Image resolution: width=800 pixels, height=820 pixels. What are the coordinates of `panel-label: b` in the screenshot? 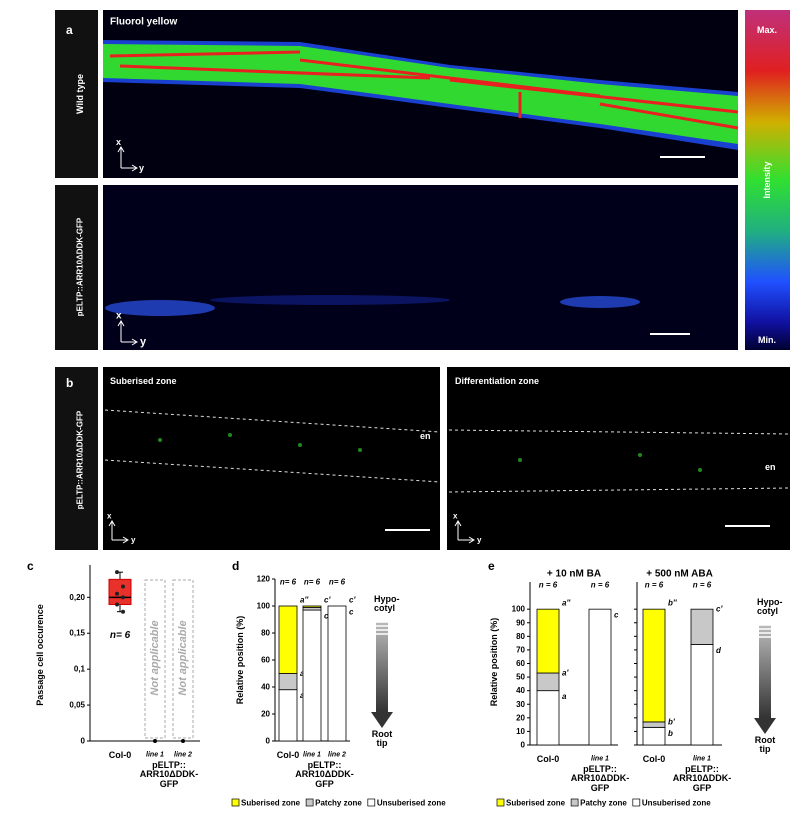 It's located at (69, 383).